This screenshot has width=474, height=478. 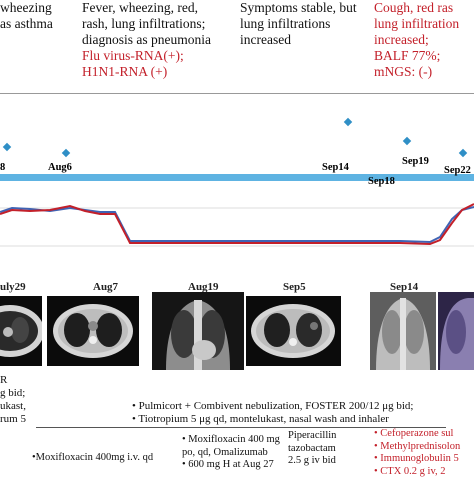 I want to click on note-col1: wheezing as asthma, so click(x=26, y=16).